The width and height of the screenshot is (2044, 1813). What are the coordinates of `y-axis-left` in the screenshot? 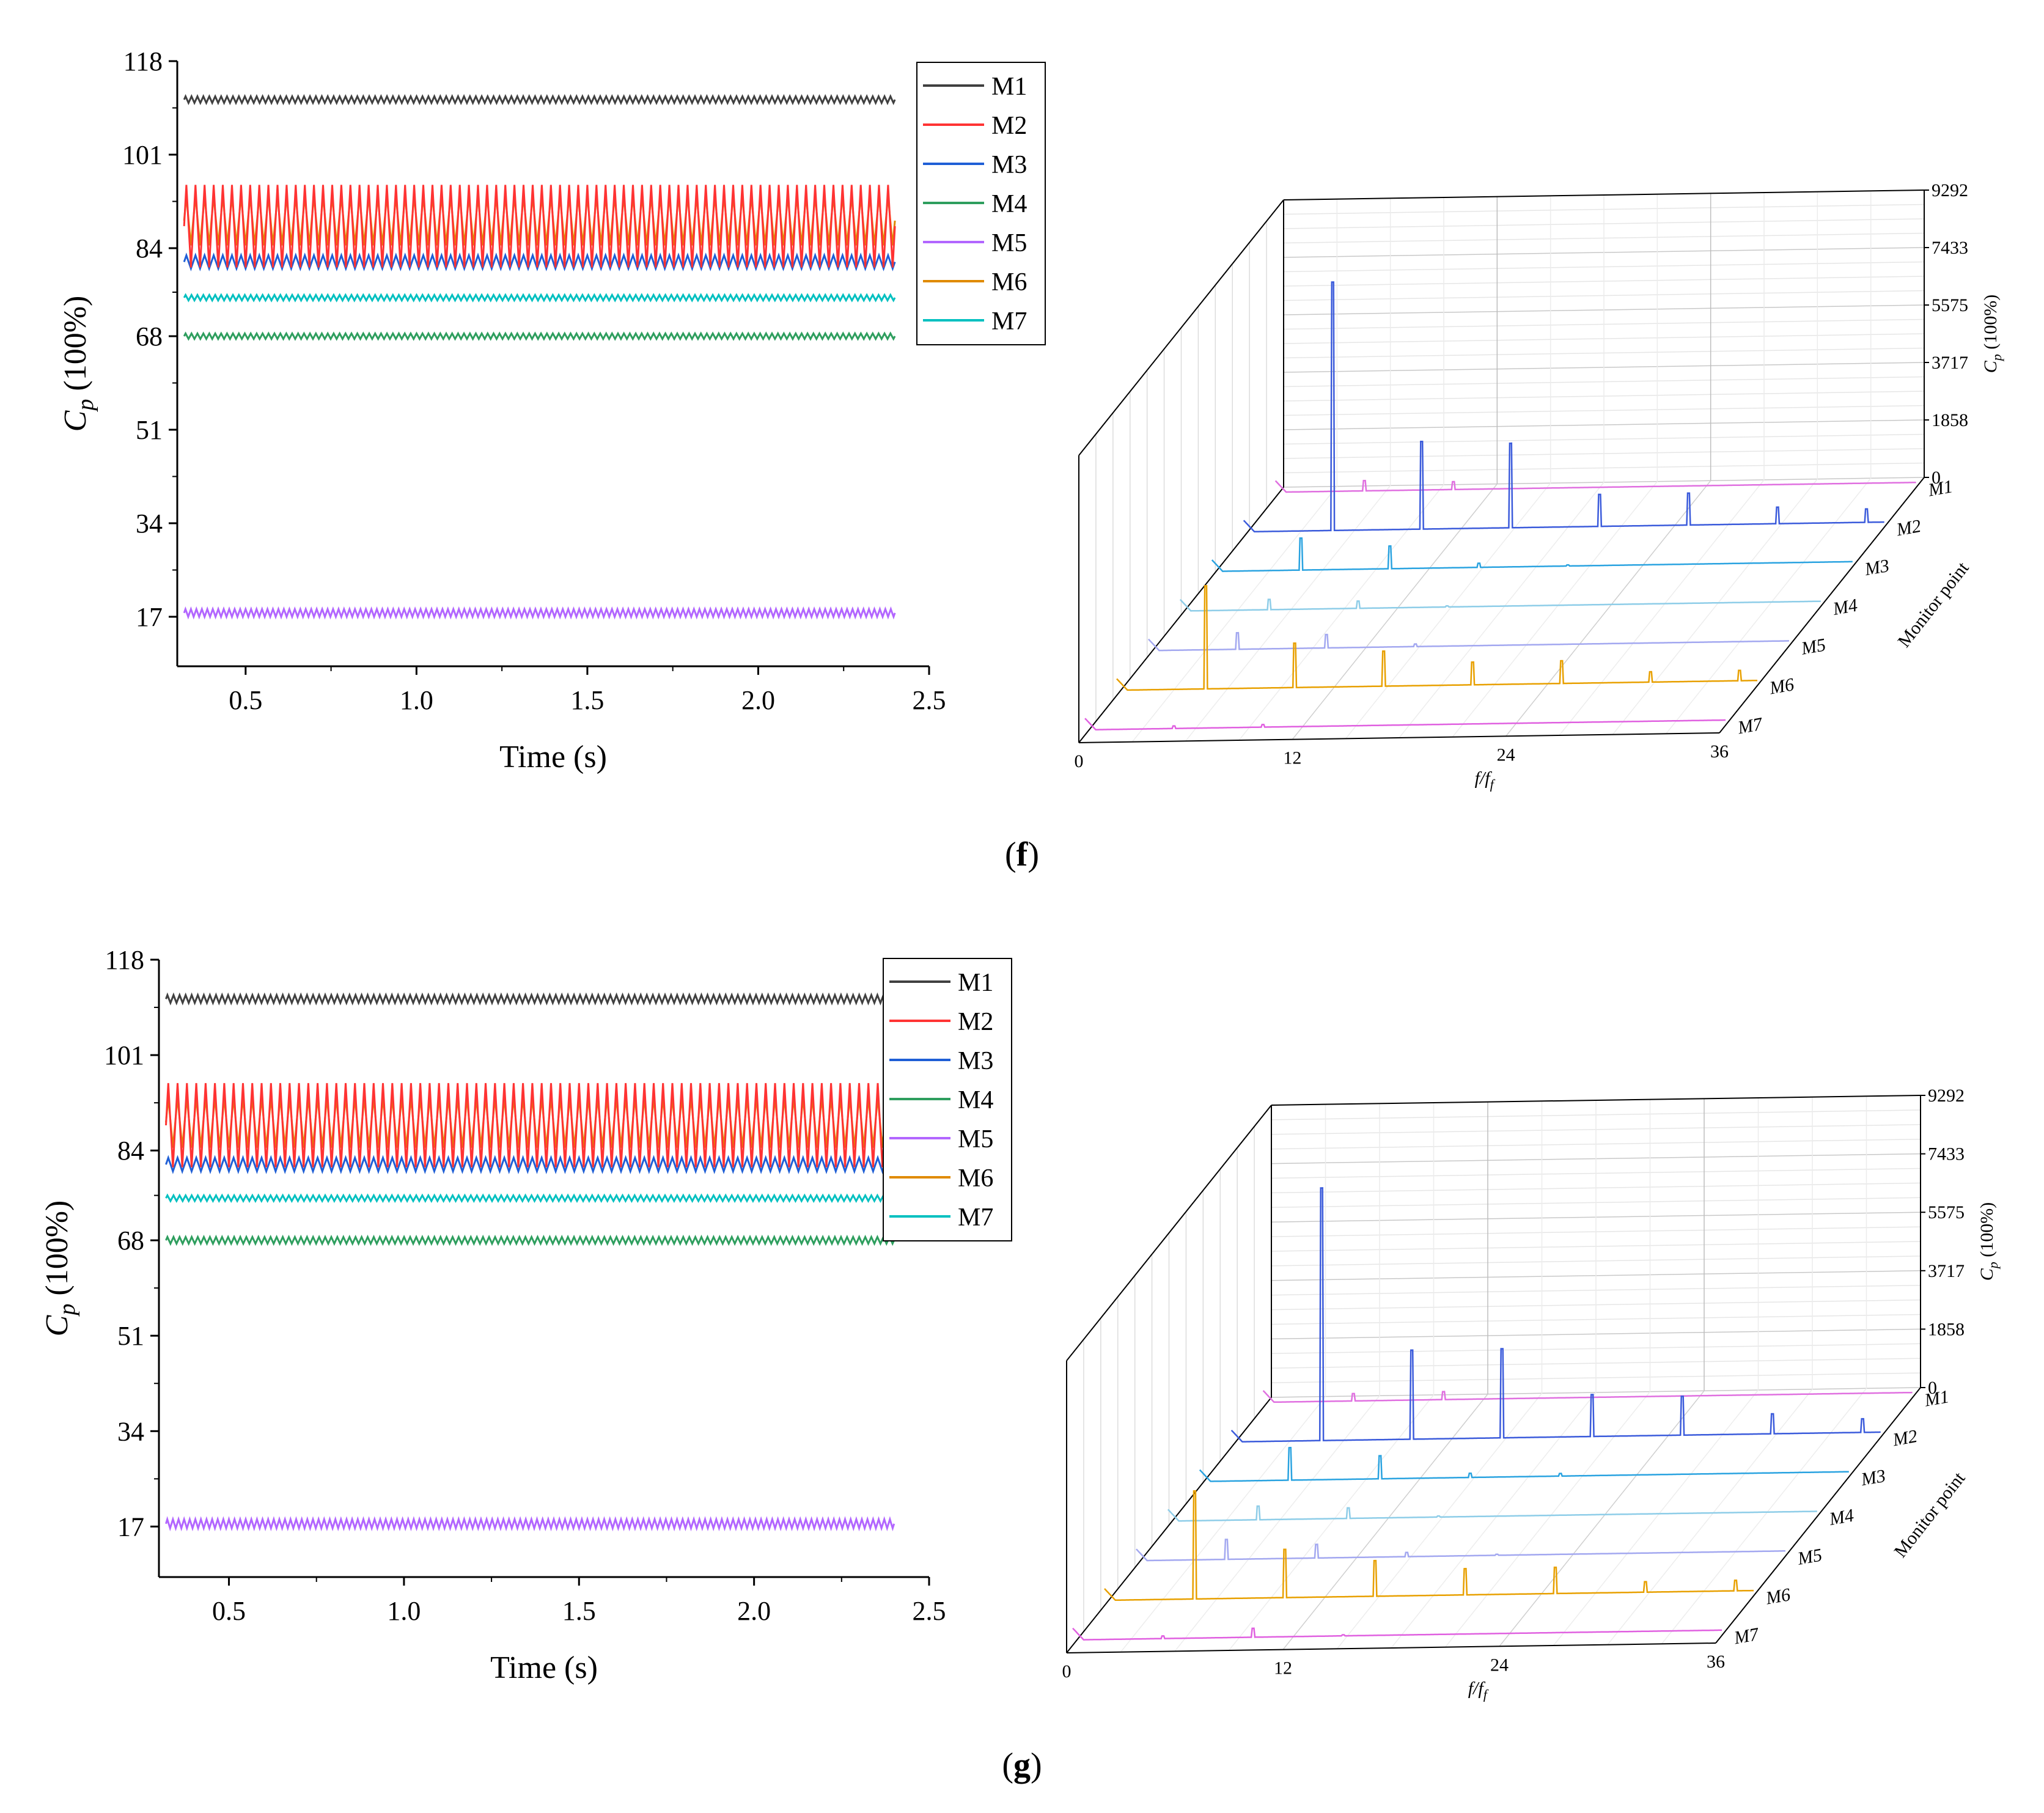 It's located at (1169, 1525).